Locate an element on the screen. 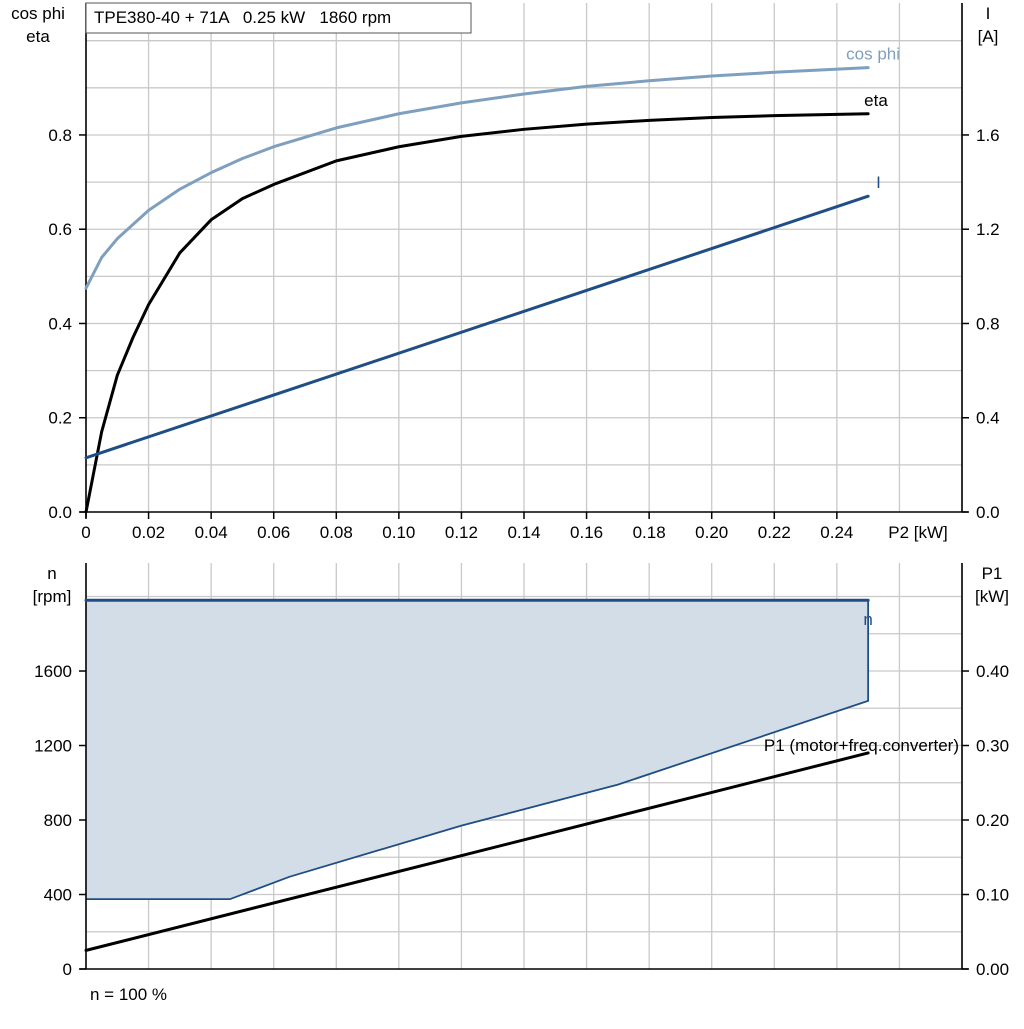 Image resolution: width=1024 pixels, height=1029 pixels. y2-tick-label: 0.10 is located at coordinates (992, 895).